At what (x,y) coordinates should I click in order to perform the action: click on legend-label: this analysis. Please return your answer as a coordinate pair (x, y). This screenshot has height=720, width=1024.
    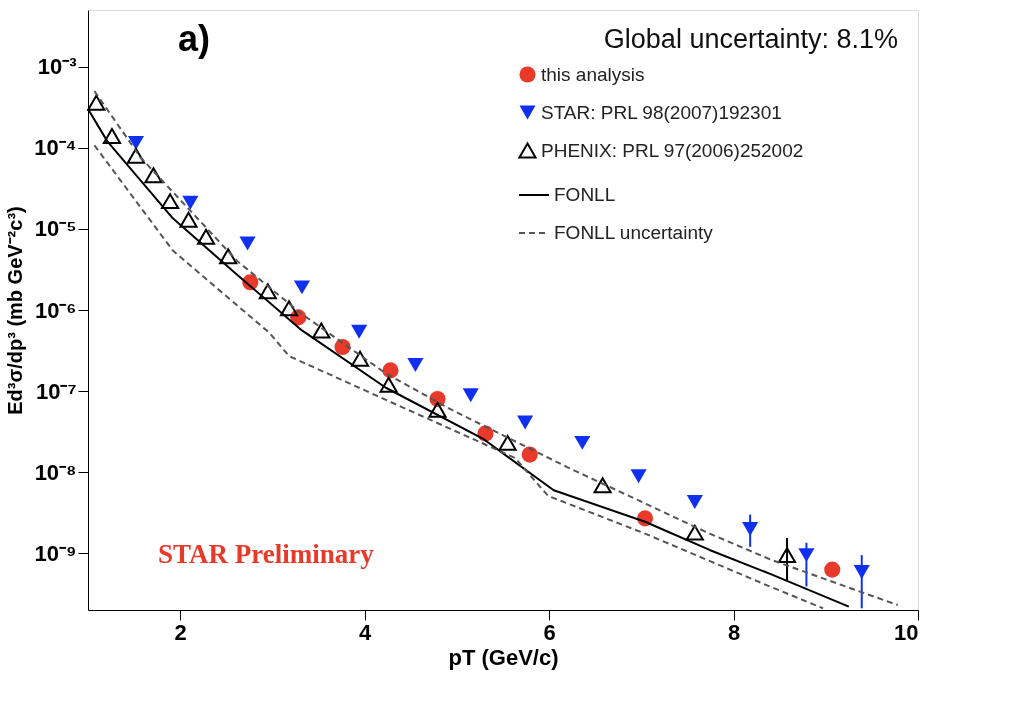
    Looking at the image, I should click on (593, 74).